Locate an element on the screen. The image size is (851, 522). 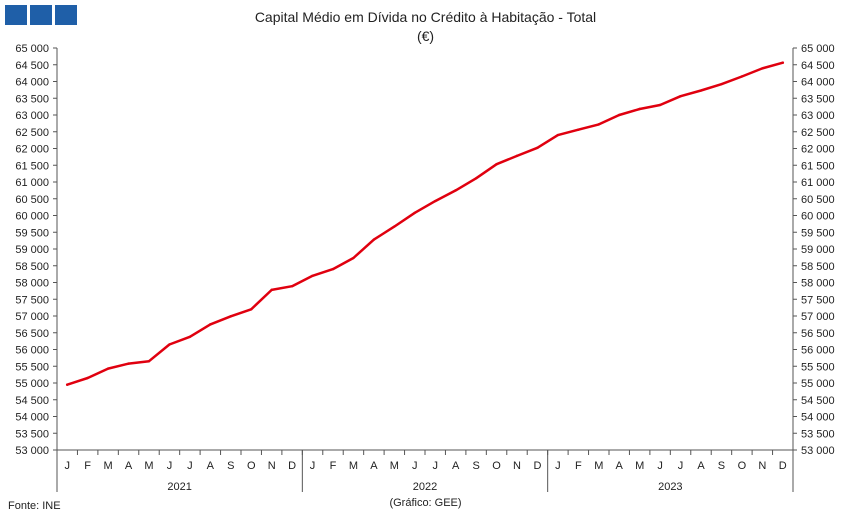
y-tick-label-right: 58 000 is located at coordinates (818, 284).